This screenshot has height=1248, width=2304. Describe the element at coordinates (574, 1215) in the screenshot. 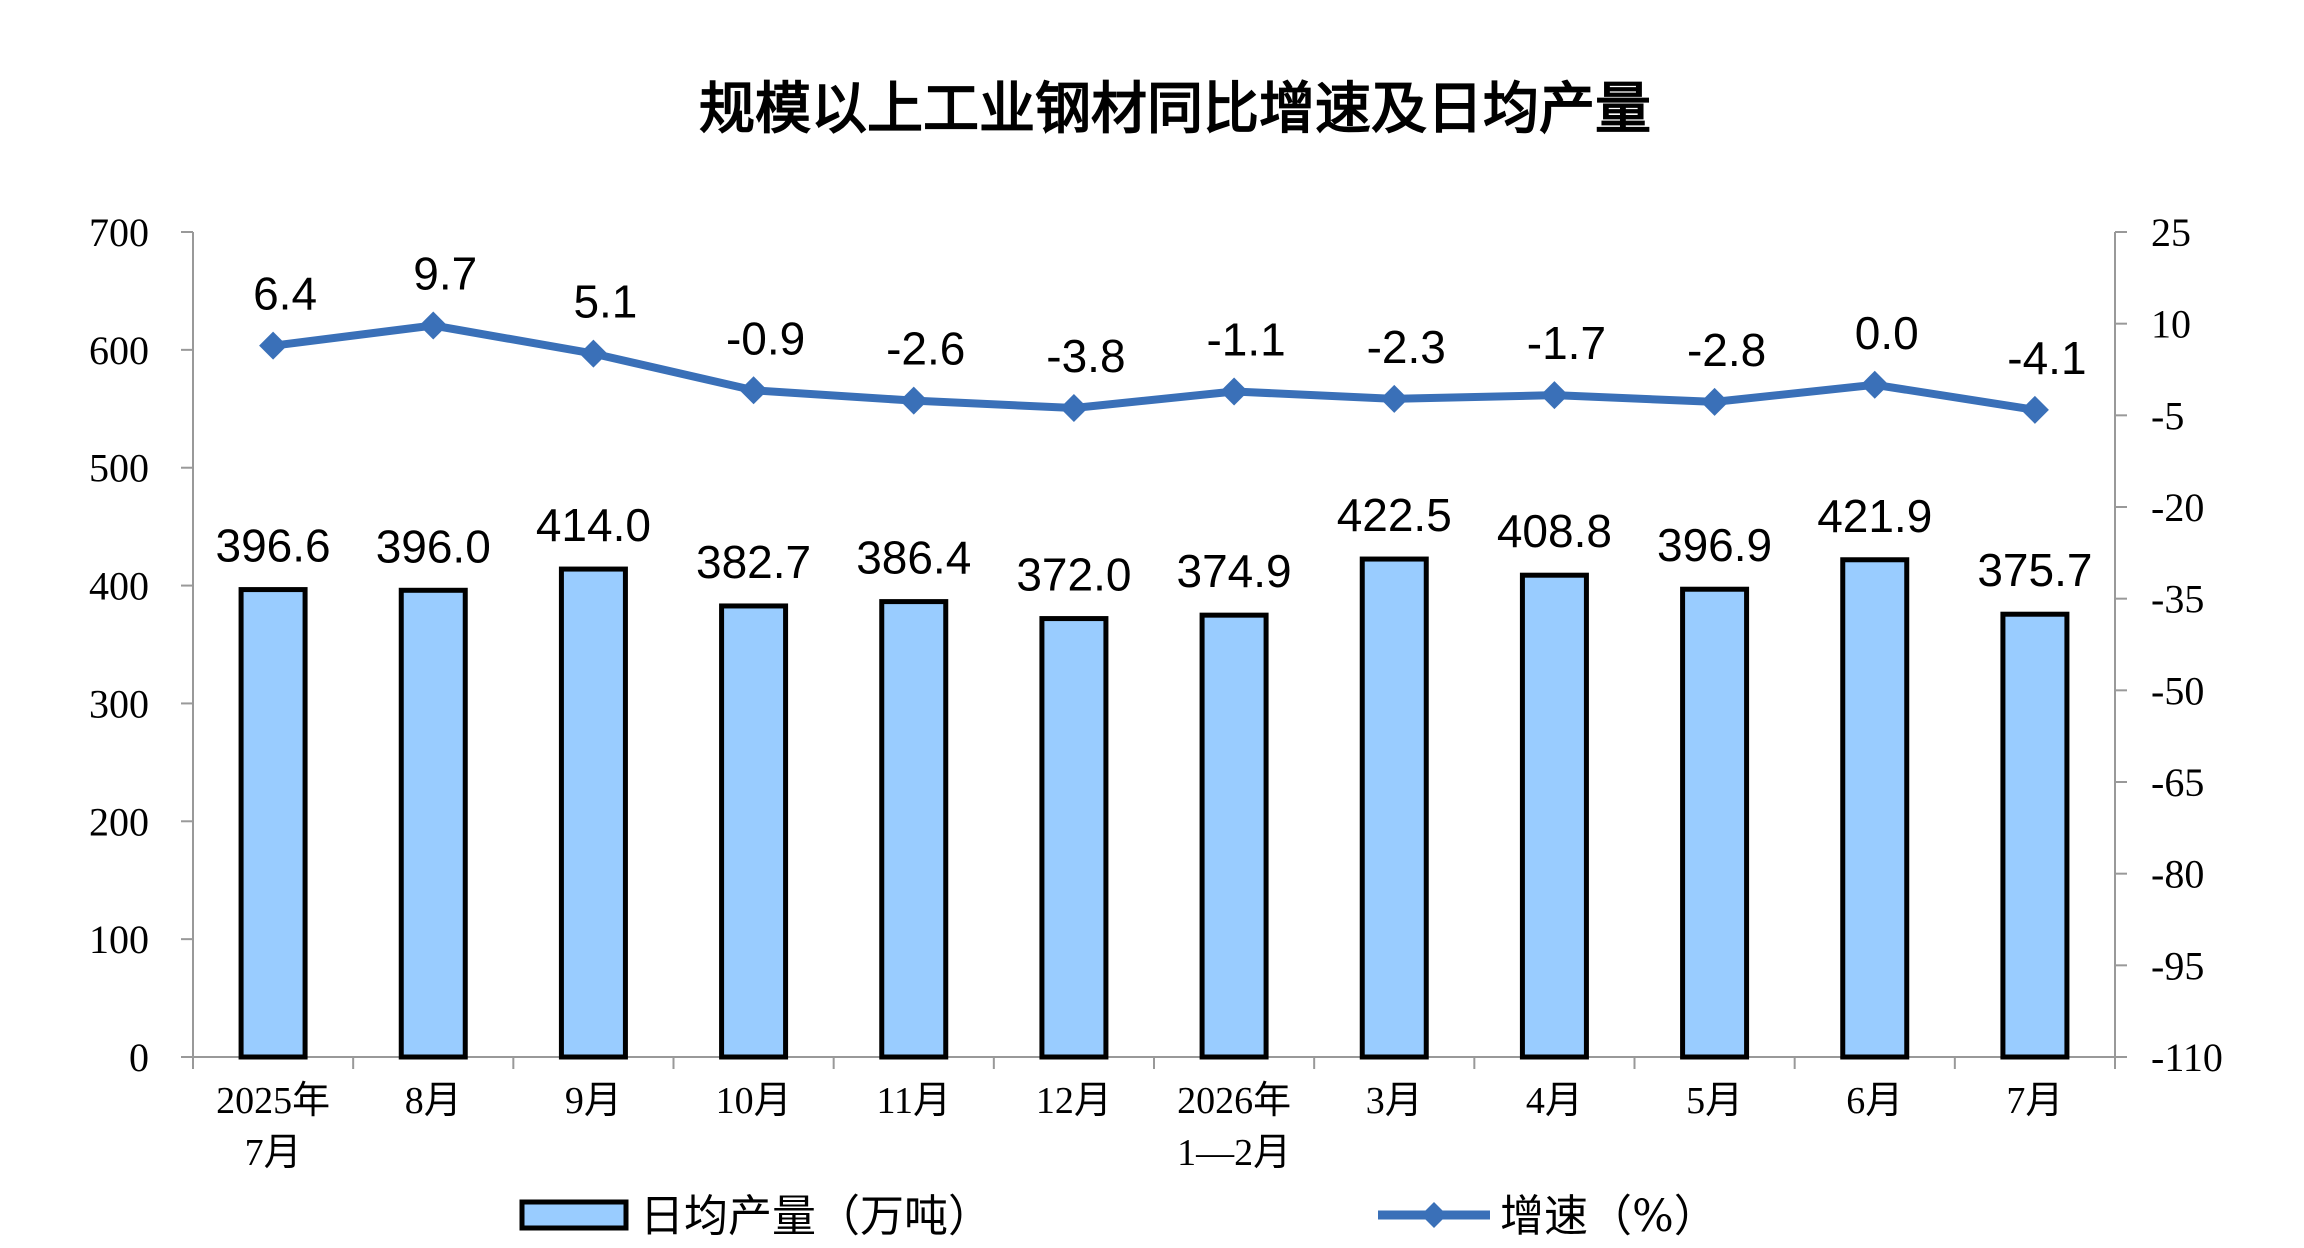

I see `legend-bar-swatch` at that location.